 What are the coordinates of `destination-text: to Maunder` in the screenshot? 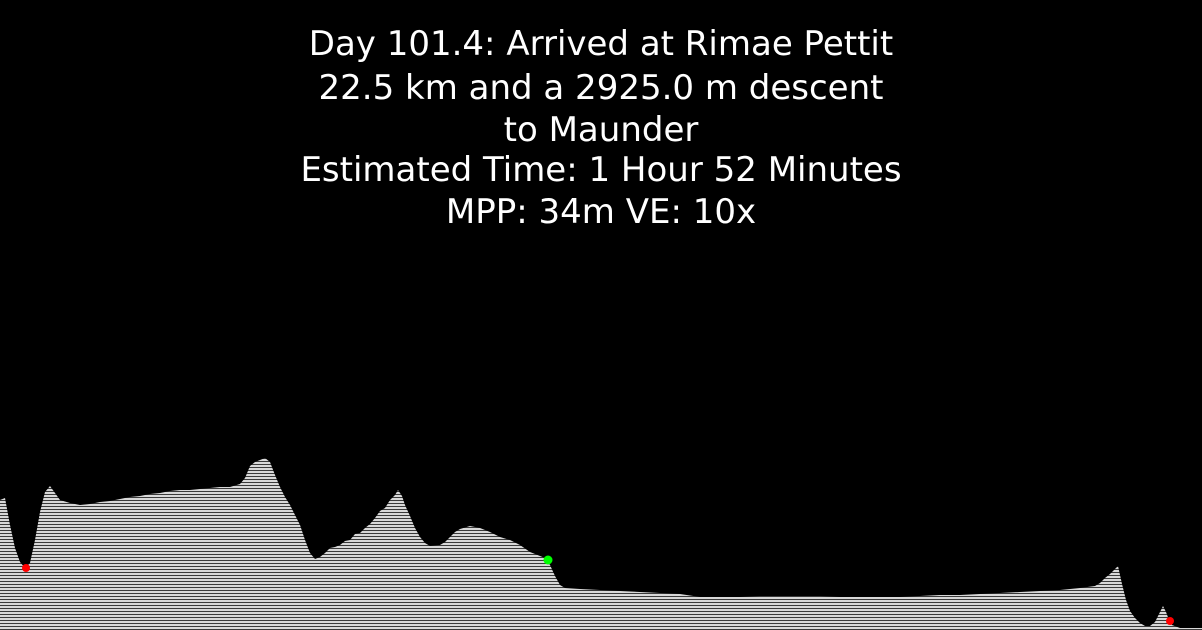 It's located at (601, 130).